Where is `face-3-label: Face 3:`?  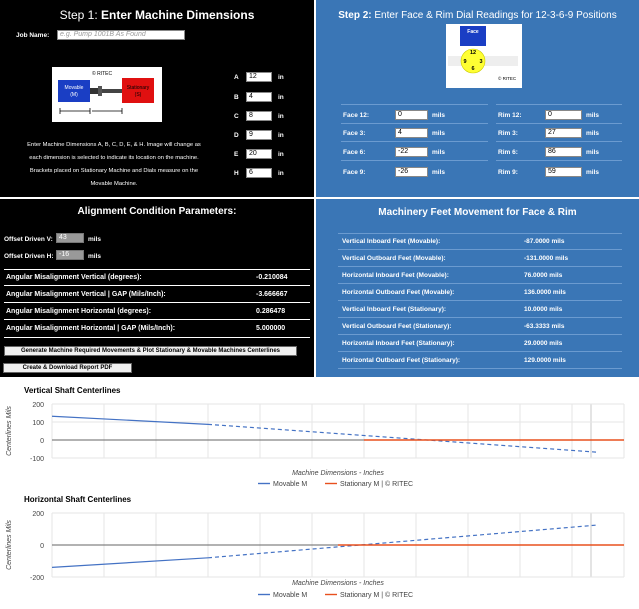 face-3-label: Face 3: is located at coordinates (354, 133).